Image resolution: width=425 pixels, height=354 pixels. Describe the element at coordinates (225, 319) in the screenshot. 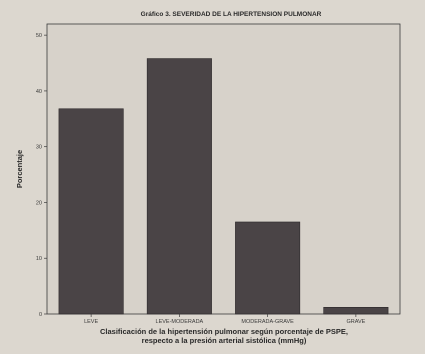

I see `x-axis: LEVE LEVE-MODERADA MODERADA-GRAVE GRAVE` at that location.